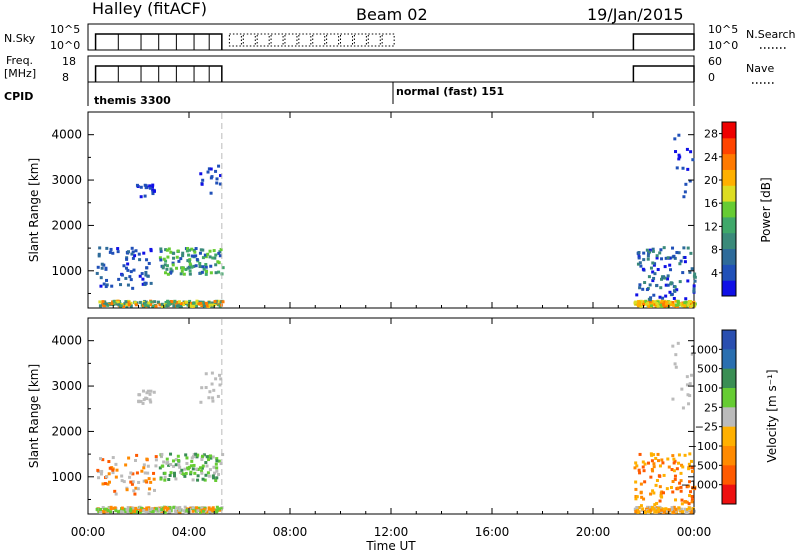 Image resolution: width=800 pixels, height=554 pixels. Describe the element at coordinates (65, 29) in the screenshot. I see `nsky-tick-top: 10^5` at that location.